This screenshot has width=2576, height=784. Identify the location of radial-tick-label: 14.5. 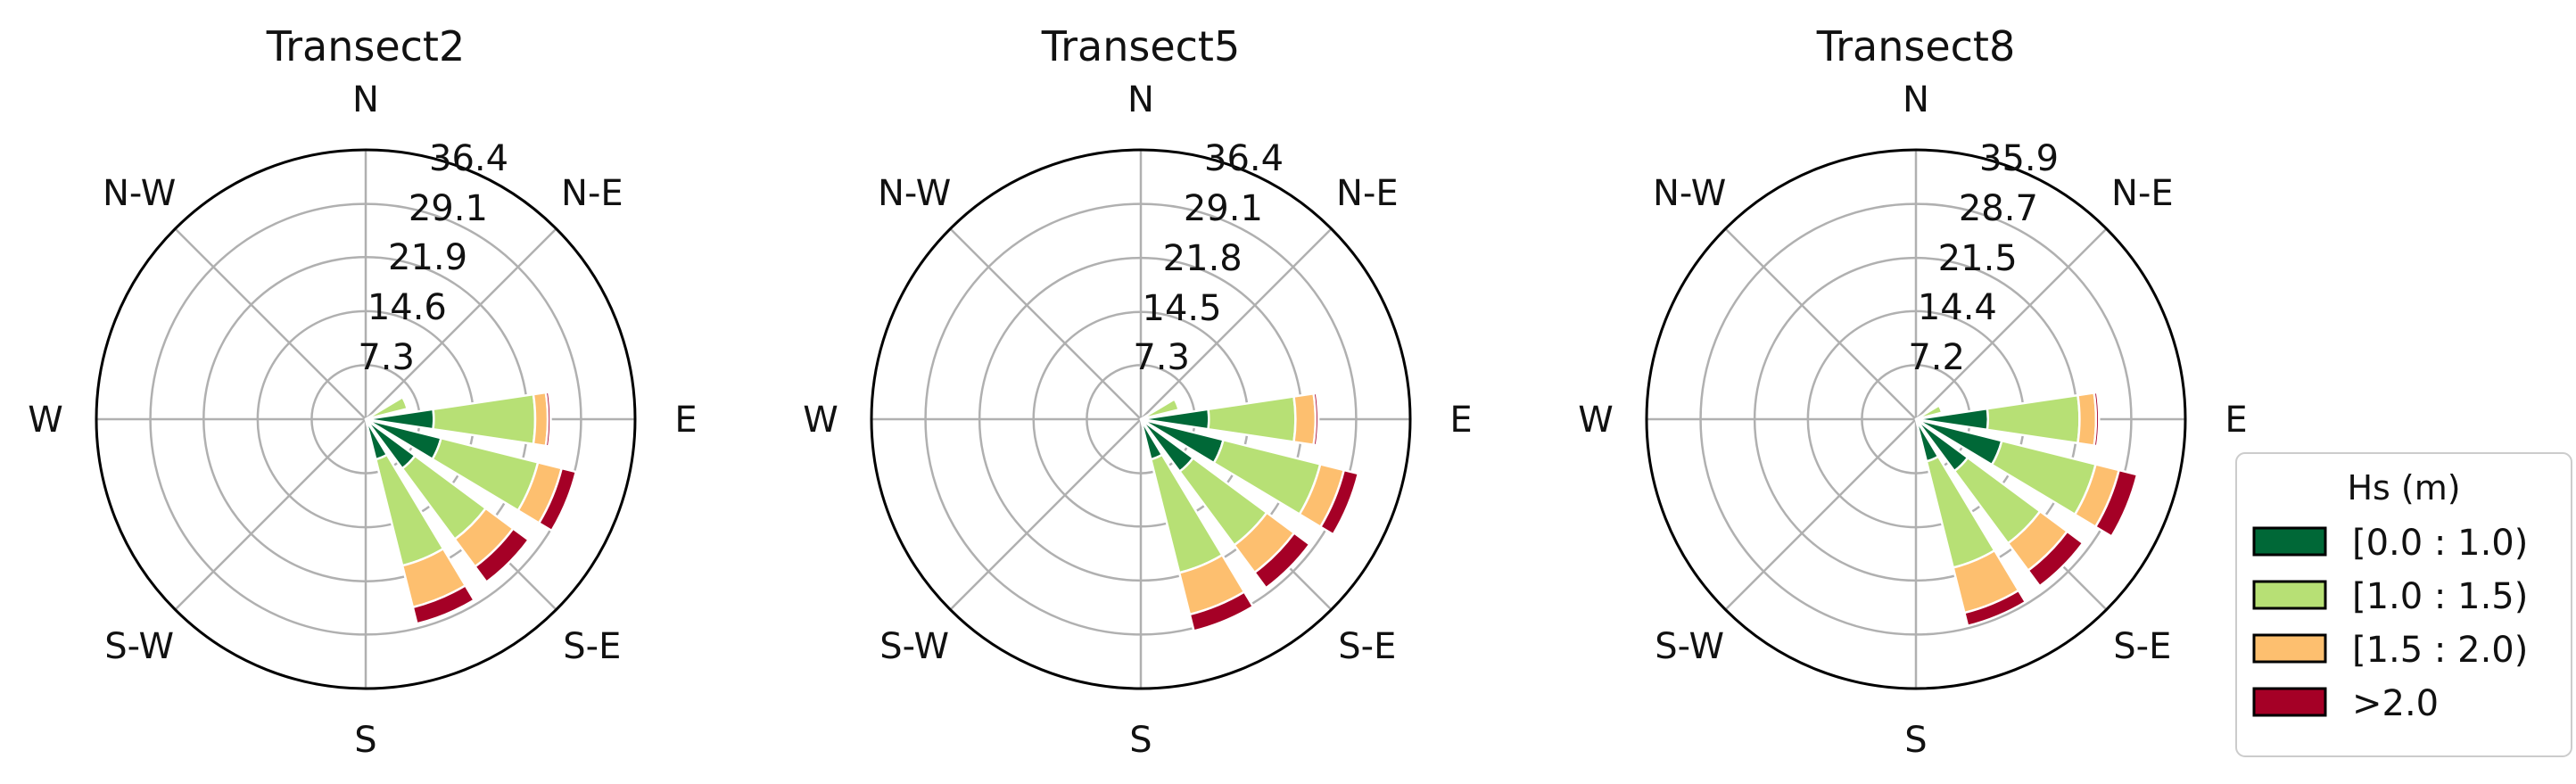
(1182, 308).